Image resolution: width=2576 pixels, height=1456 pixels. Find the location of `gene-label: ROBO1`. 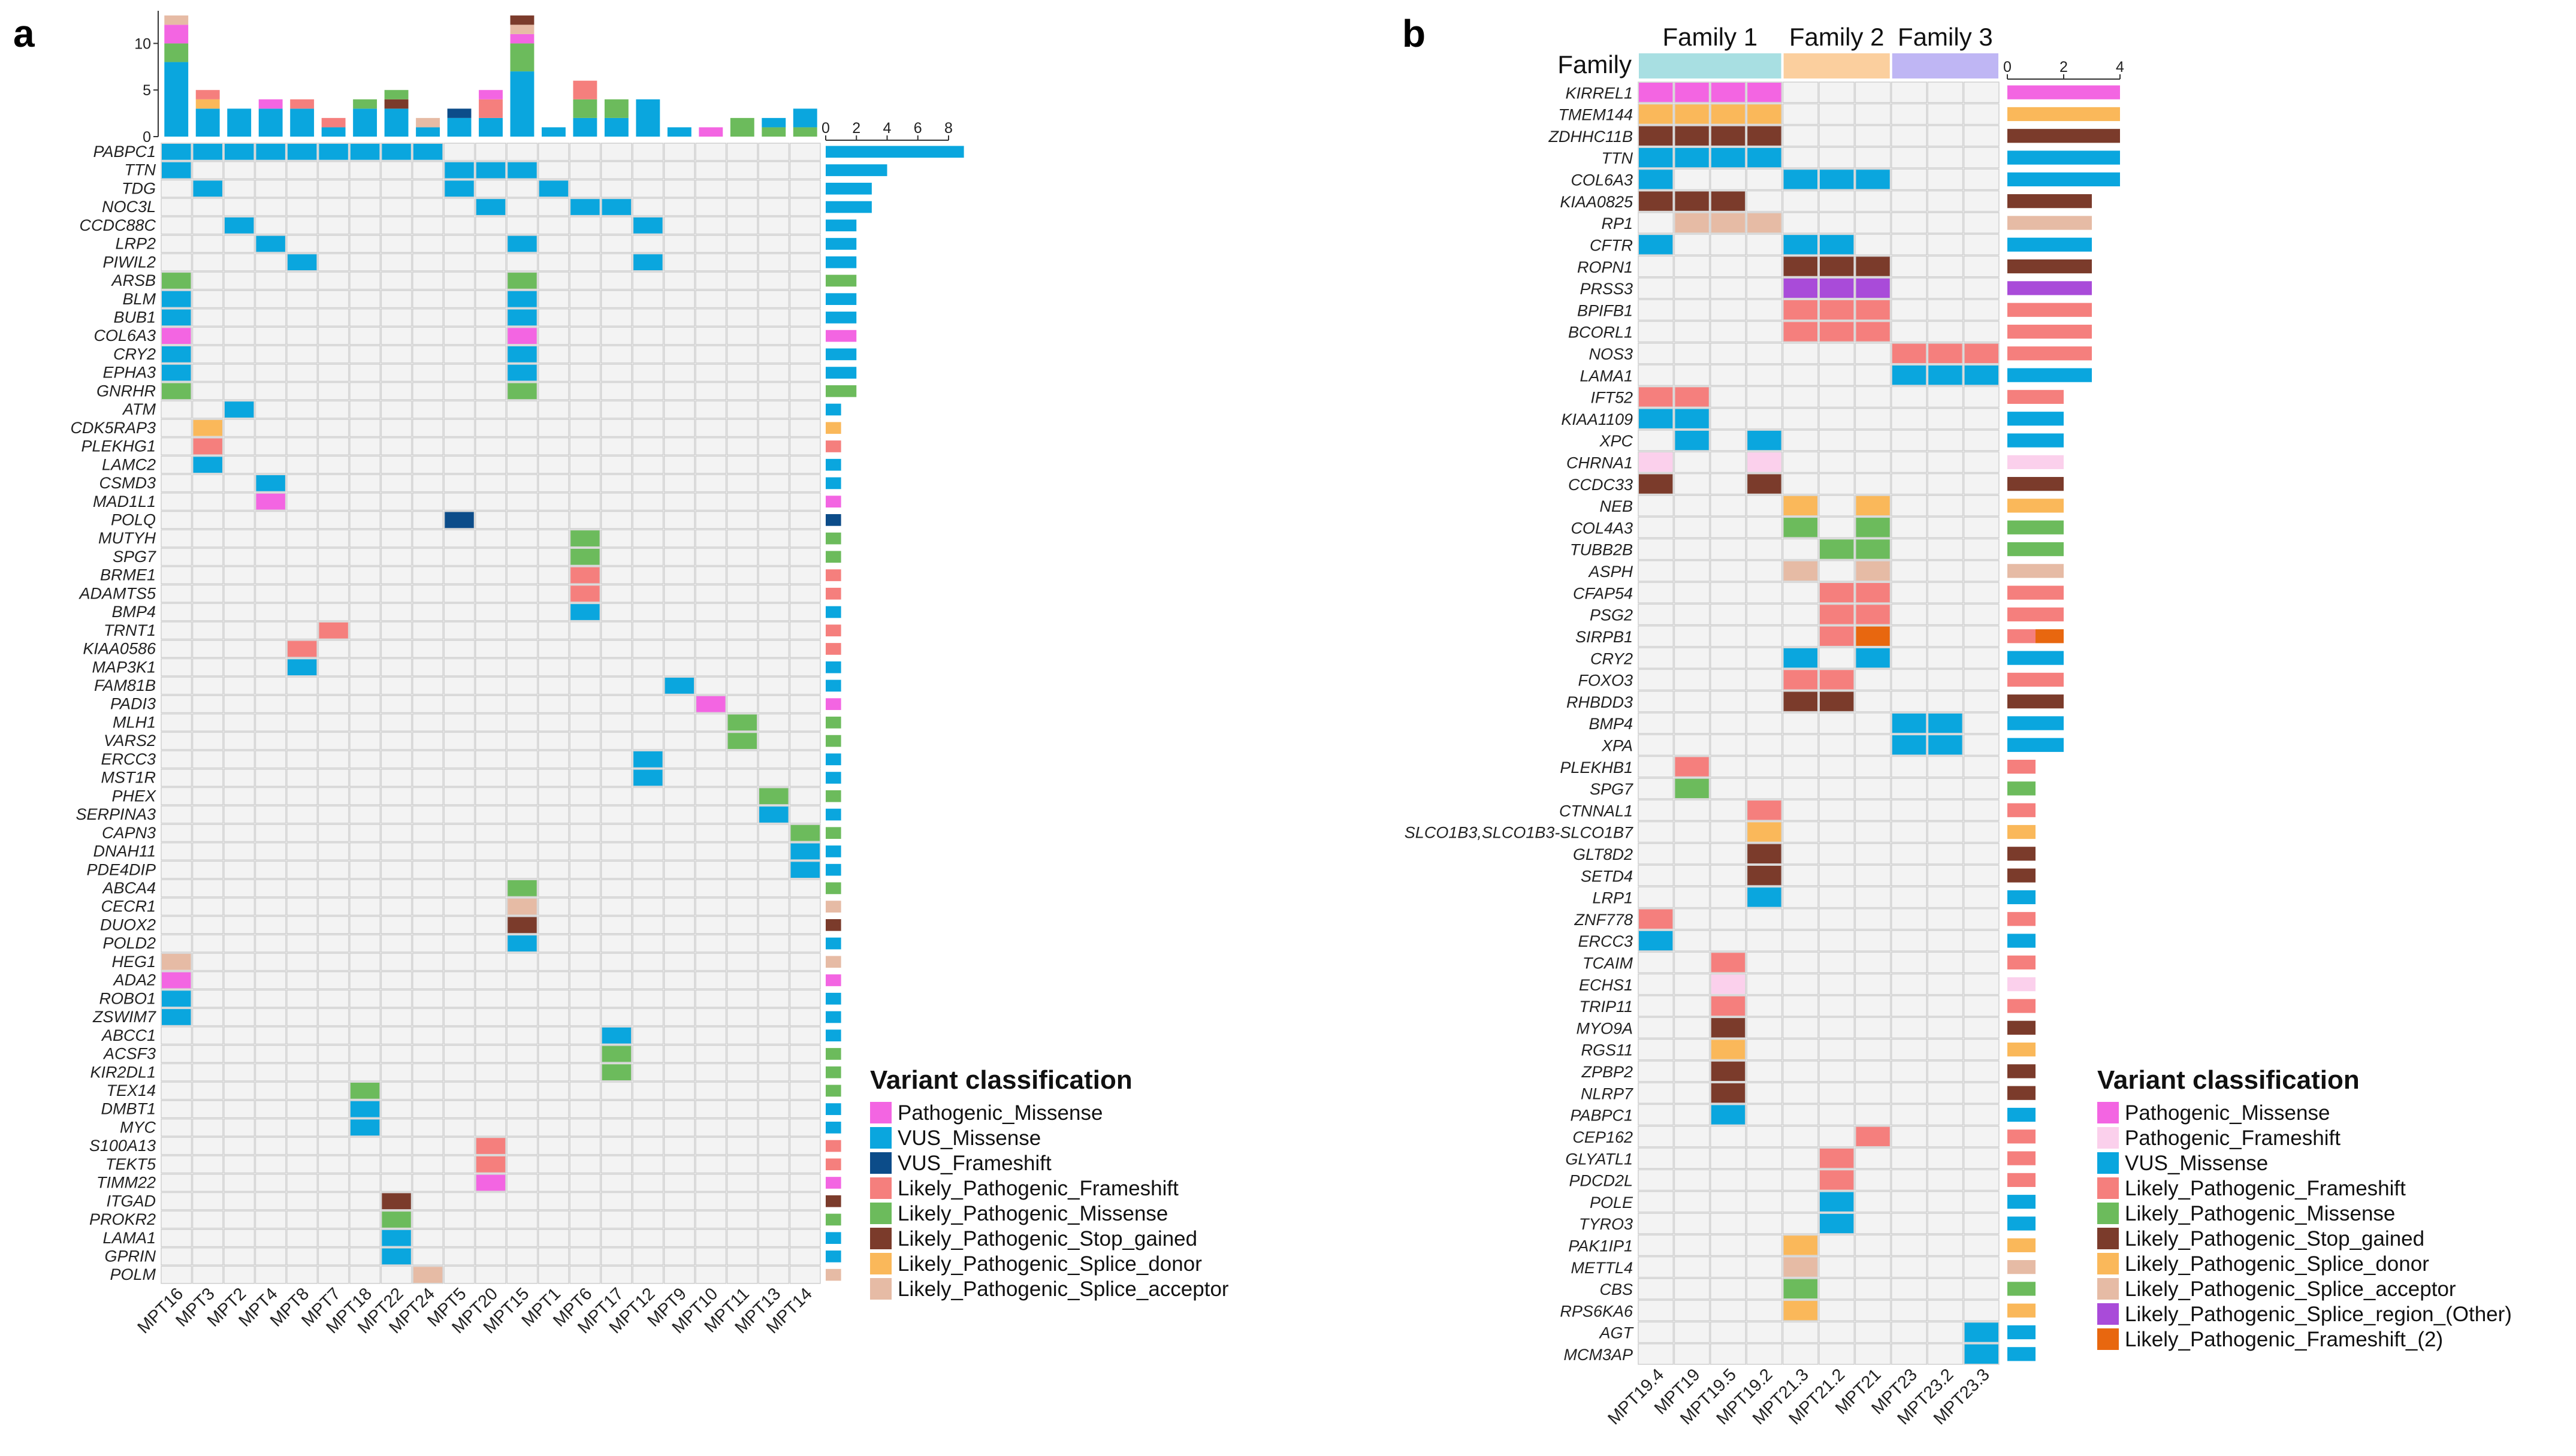

gene-label: ROBO1 is located at coordinates (128, 998).